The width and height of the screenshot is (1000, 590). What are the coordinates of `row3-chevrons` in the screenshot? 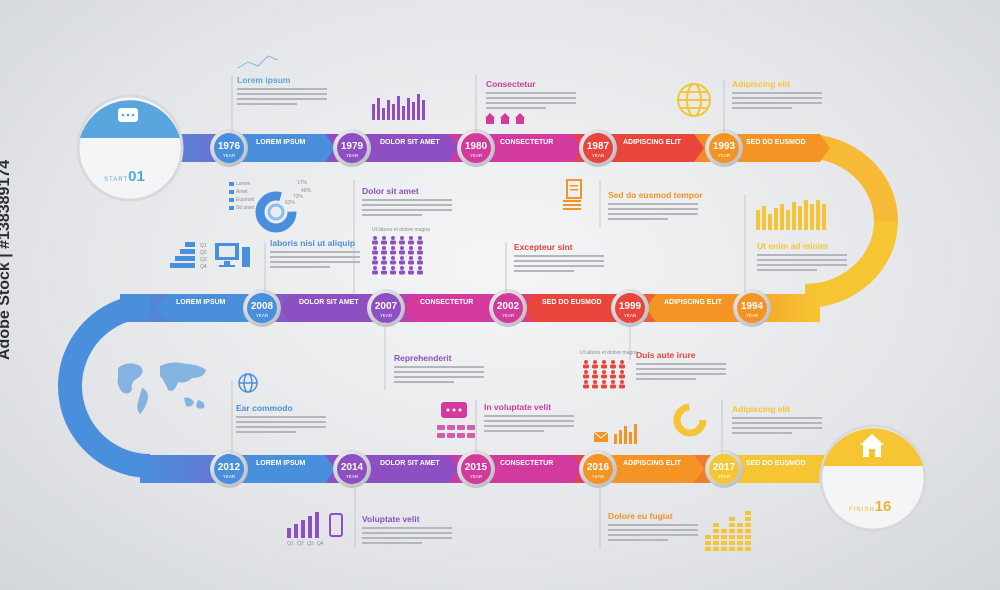 It's located at (528, 469).